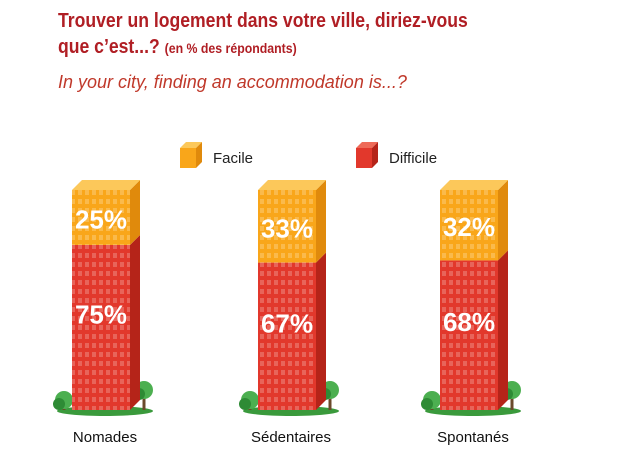 This screenshot has width=620, height=465. Describe the element at coordinates (287, 323) in the screenshot. I see `value-label-difficile-1: 67%` at that location.